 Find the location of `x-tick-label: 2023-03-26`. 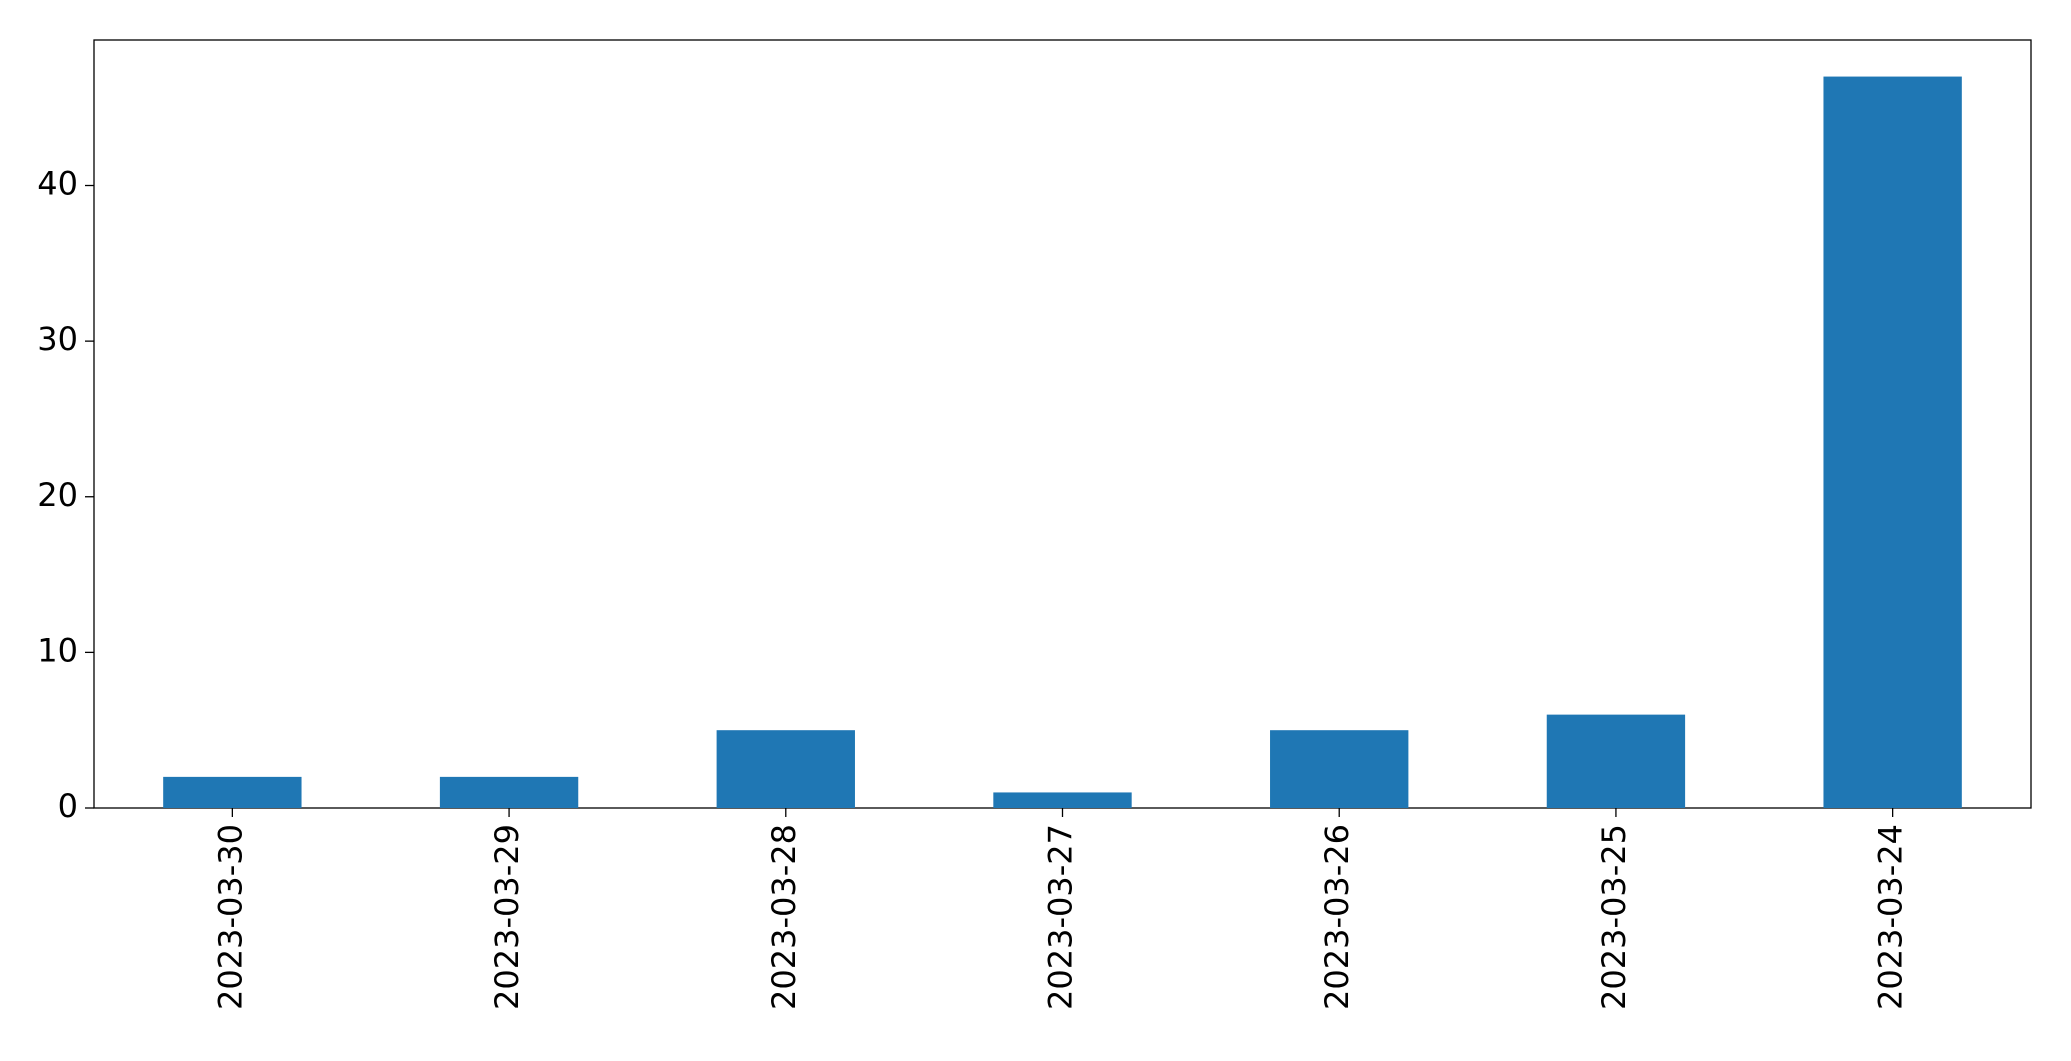

x-tick-label: 2023-03-26 is located at coordinates (1337, 917).